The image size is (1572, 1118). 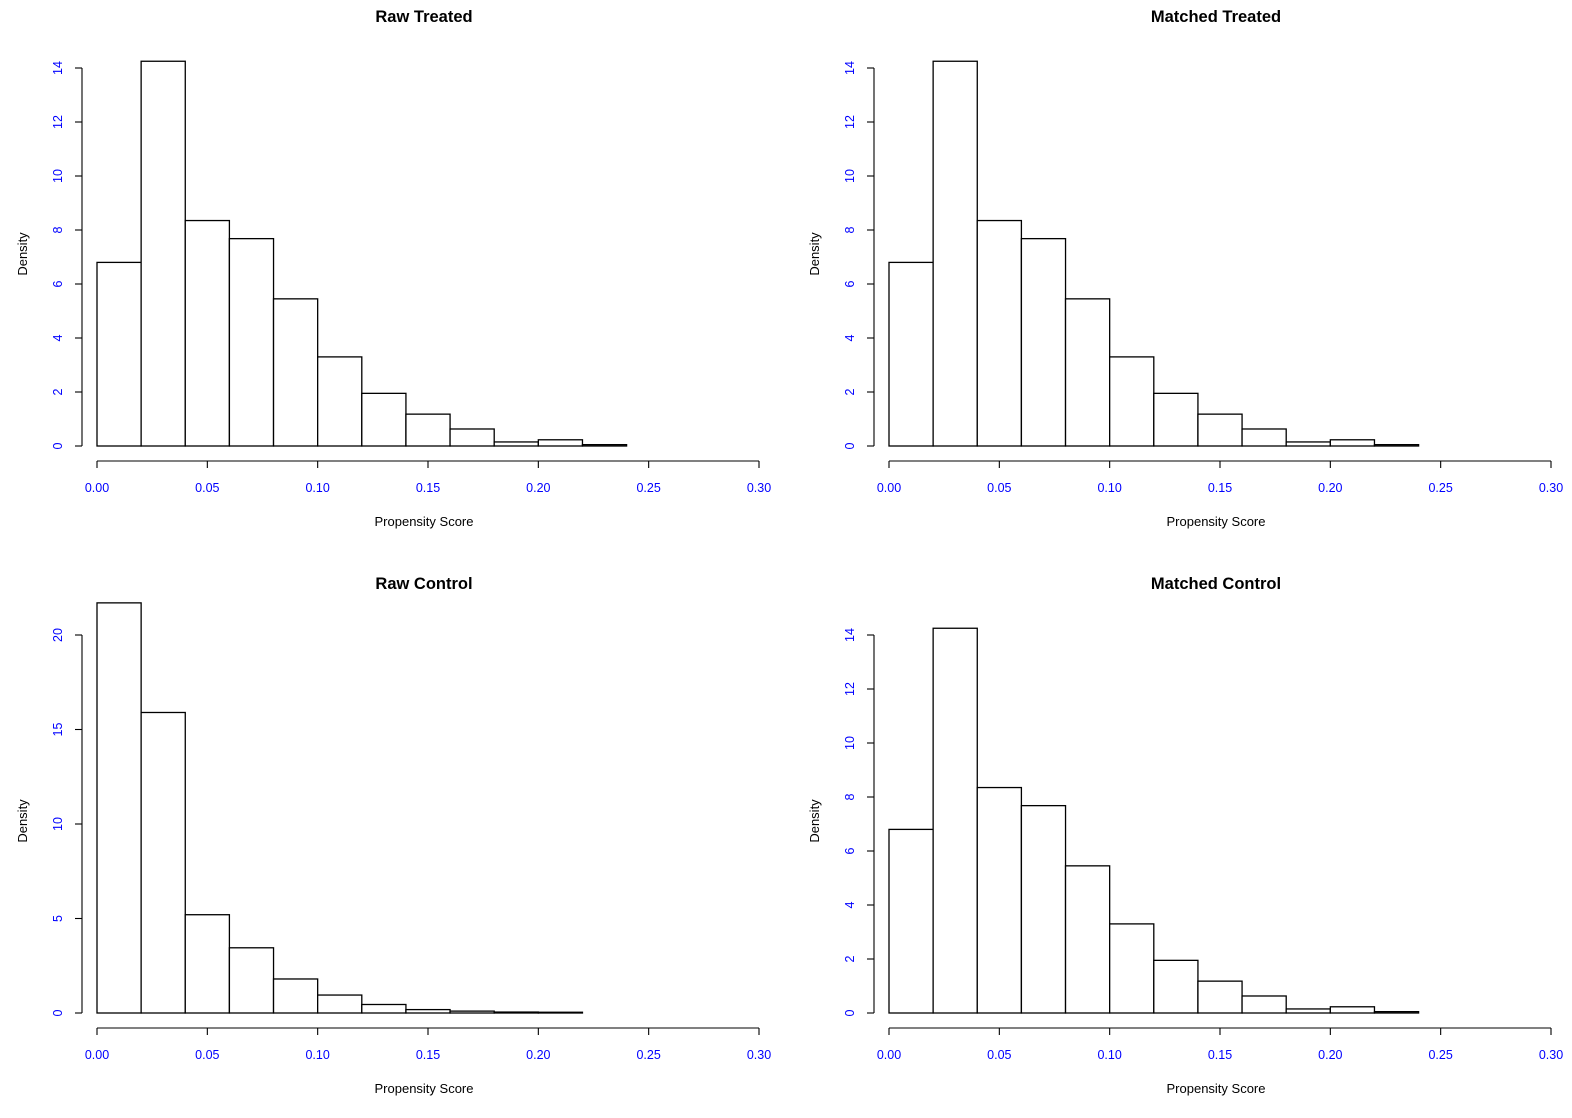 I want to click on y-tick-label: 5, so click(x=58, y=918).